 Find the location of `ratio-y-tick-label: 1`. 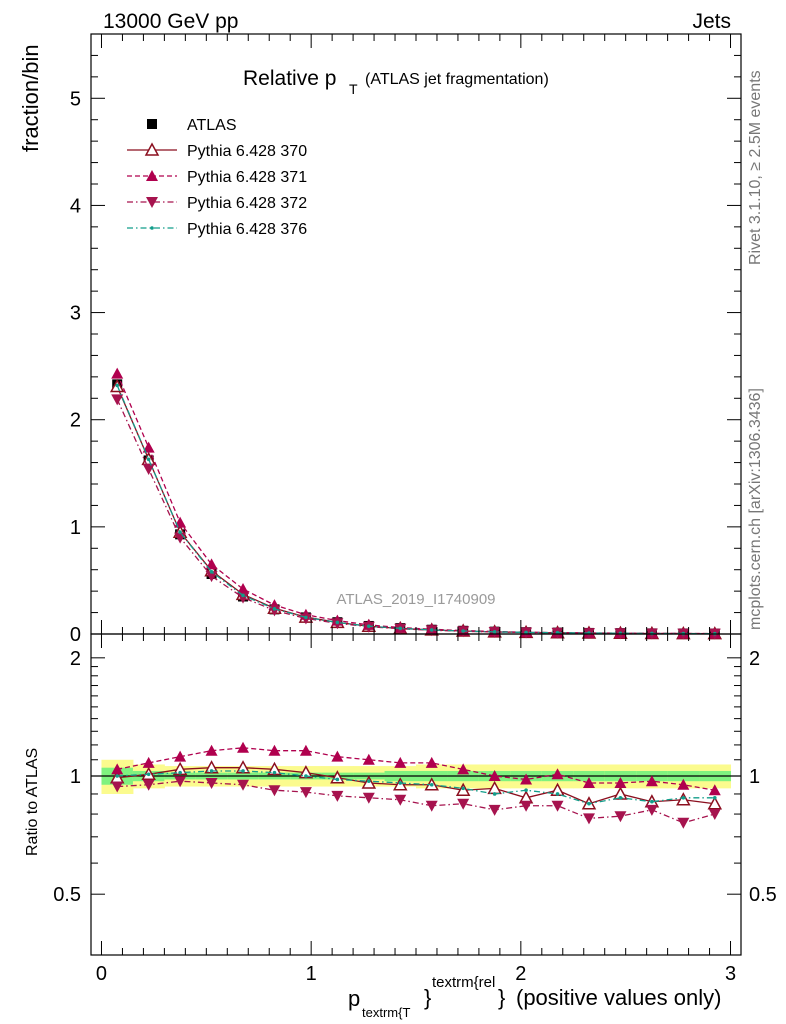

ratio-y-tick-label: 1 is located at coordinates (75, 777).